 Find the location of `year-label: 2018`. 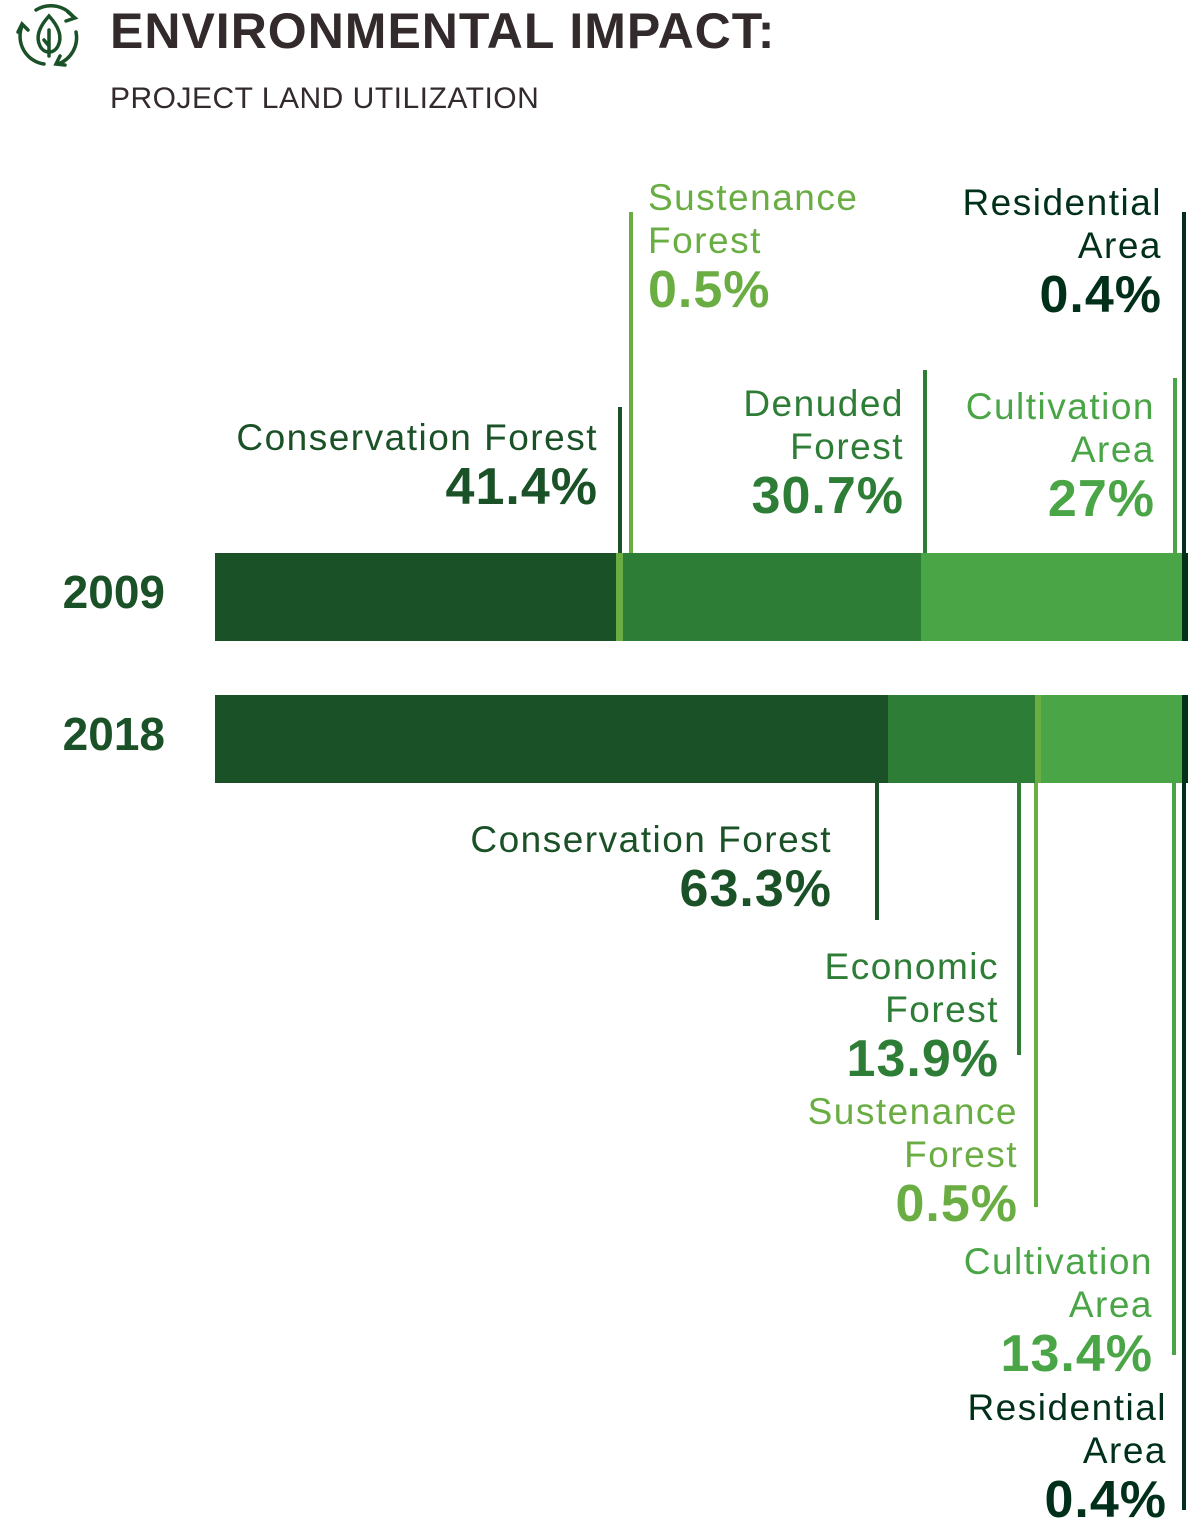

year-label: 2018 is located at coordinates (113, 734).